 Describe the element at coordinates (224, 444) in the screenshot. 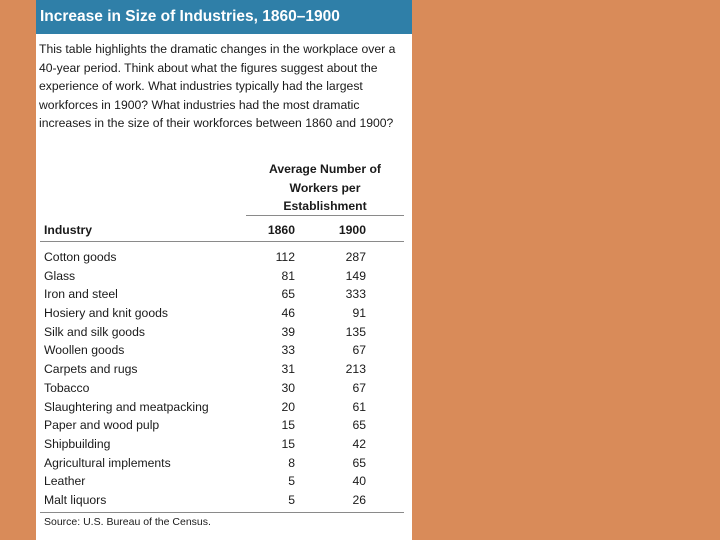

I see `table-row: Shipbuilding 15 42` at that location.